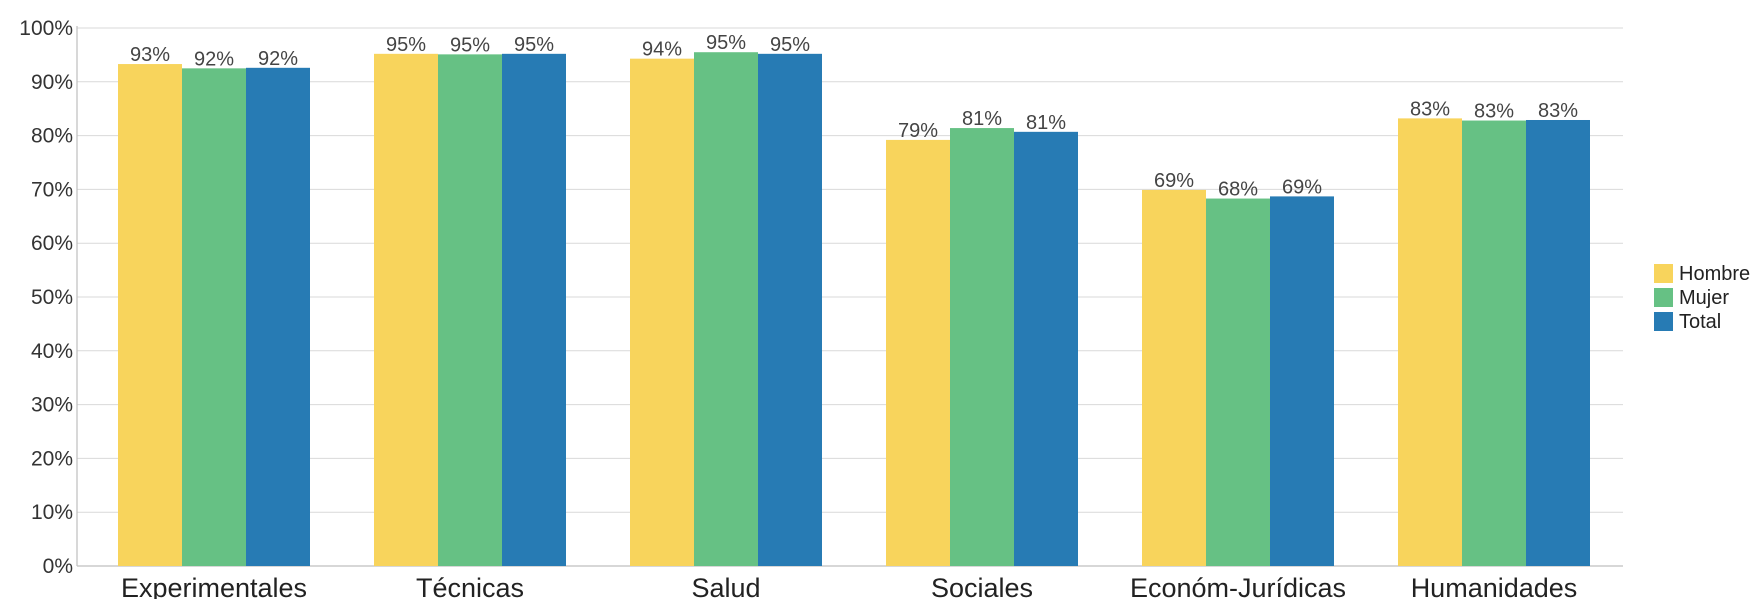 The height and width of the screenshot is (599, 1759). What do you see at coordinates (52, 297) in the screenshot?
I see `y-tick-label: 50%` at bounding box center [52, 297].